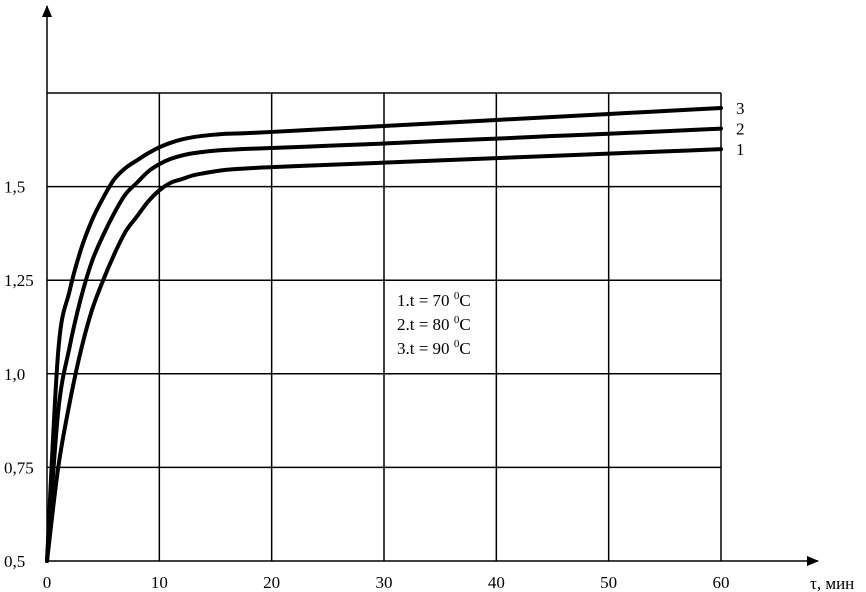  I want to click on y-tick-label: 0,5, so click(14, 561).